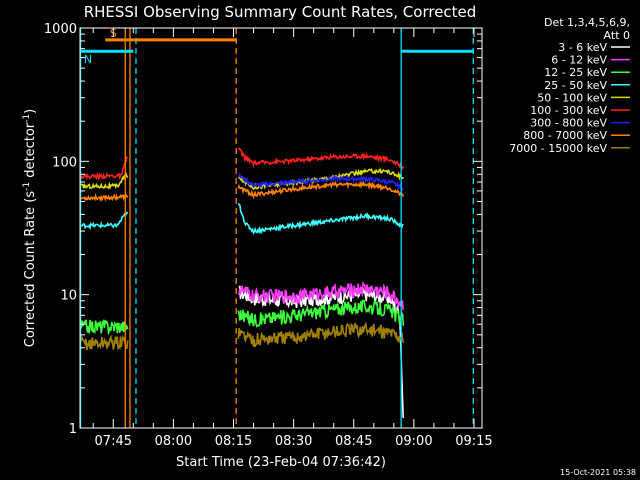 This screenshot has width=640, height=480. What do you see at coordinates (565, 135) in the screenshot?
I see `legend-entry-label: 800 - 7000 keV` at bounding box center [565, 135].